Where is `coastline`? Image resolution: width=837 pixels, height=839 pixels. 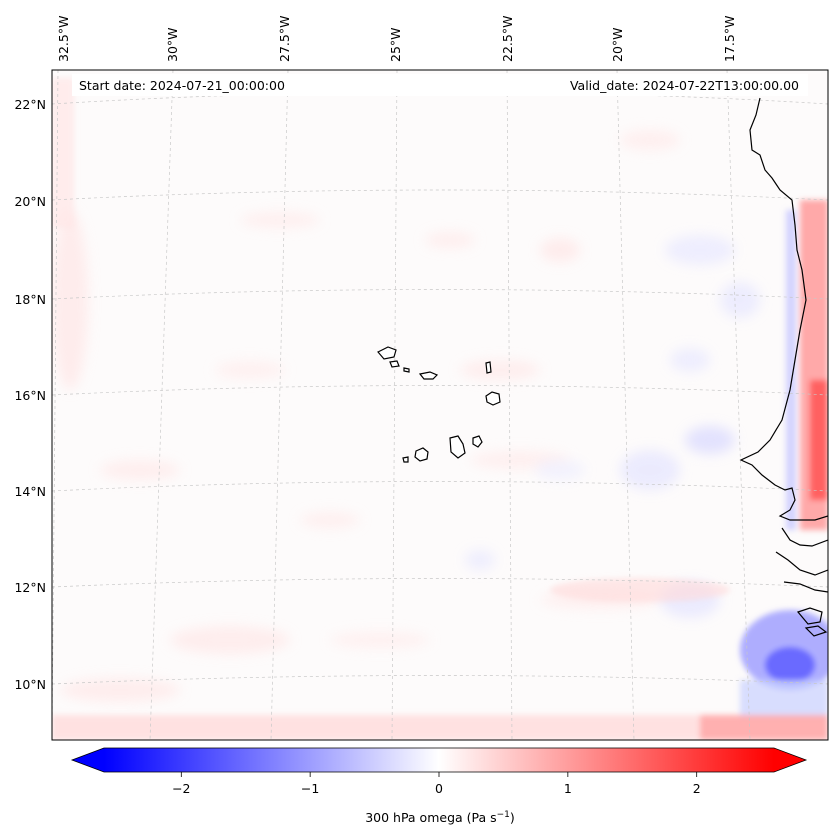 coastline is located at coordinates (783, 367).